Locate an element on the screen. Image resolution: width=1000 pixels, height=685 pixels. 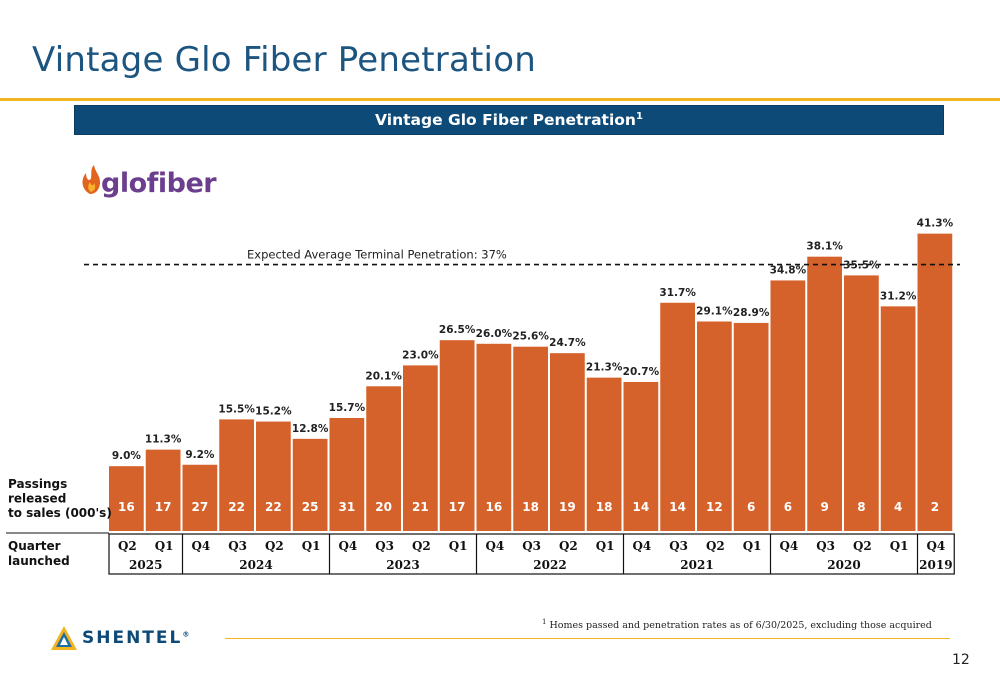
quarter-row-label: launched is located at coordinates (39, 561).